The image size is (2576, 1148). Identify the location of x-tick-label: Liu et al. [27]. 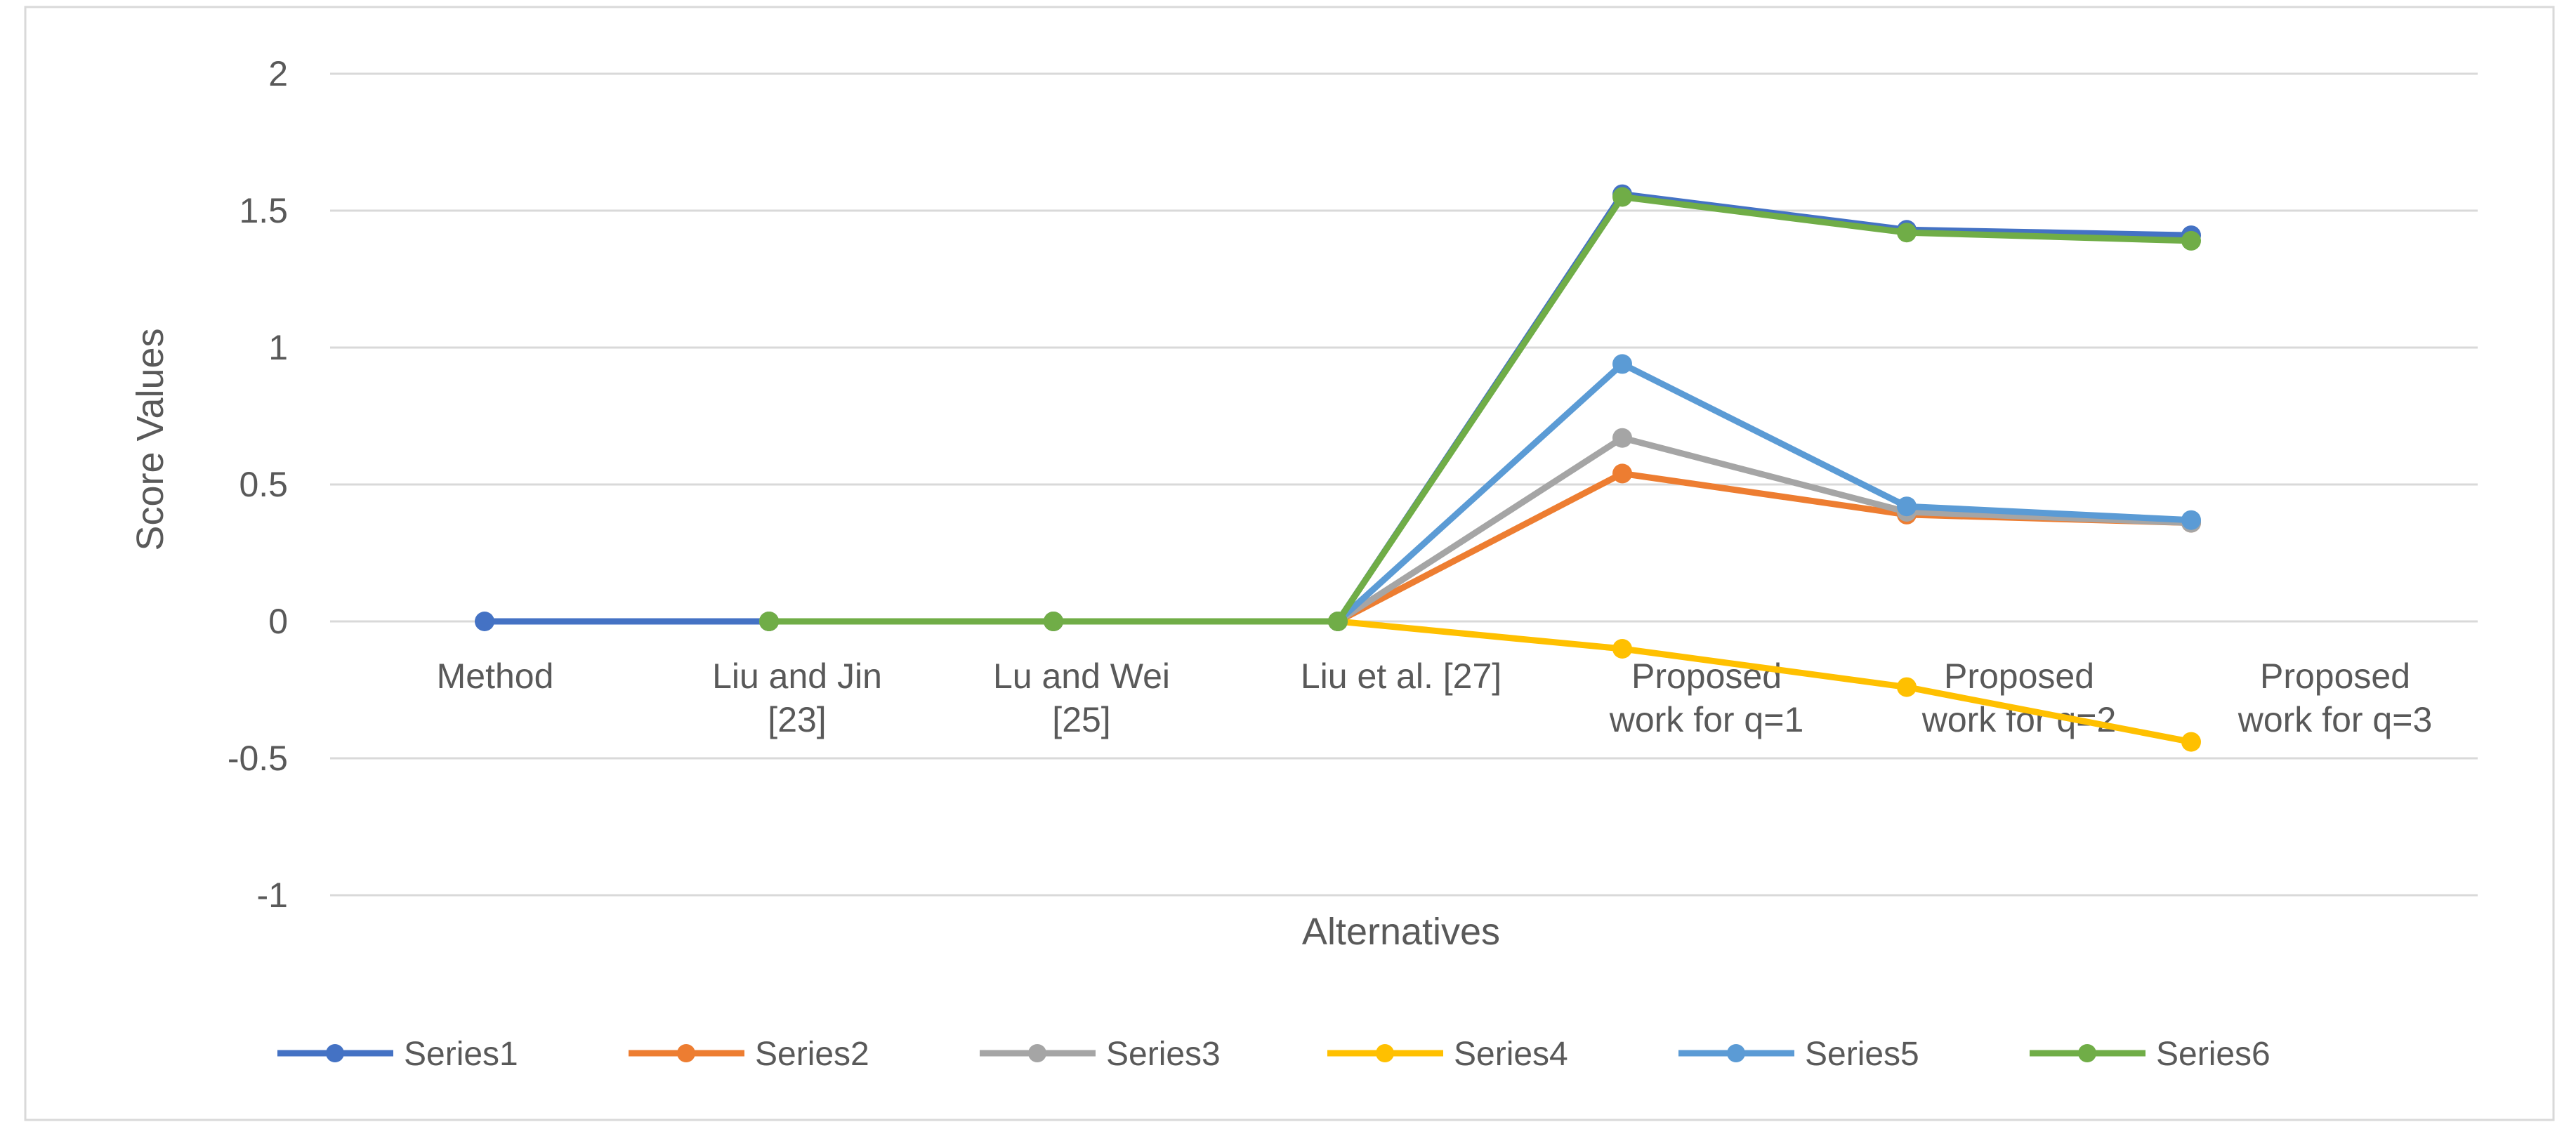
(1401, 676).